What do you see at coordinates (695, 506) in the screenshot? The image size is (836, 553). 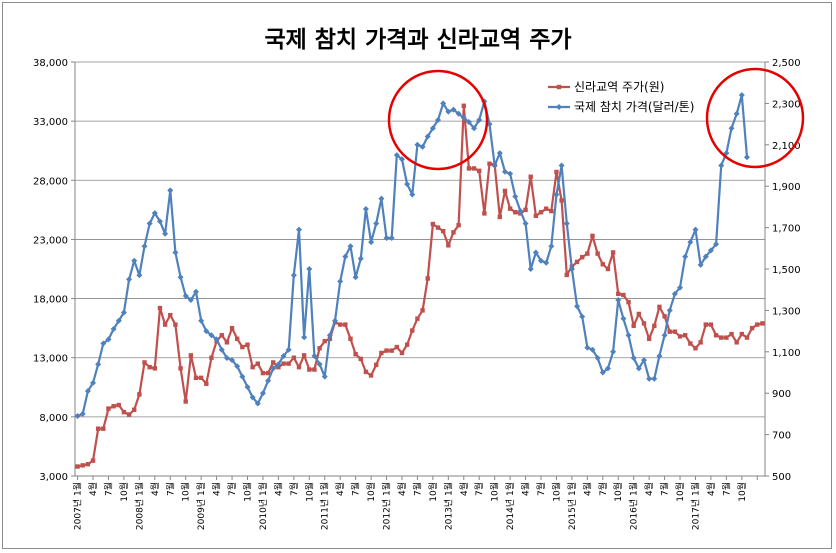 I see `x-axis-tick-label: 2017년 1월` at bounding box center [695, 506].